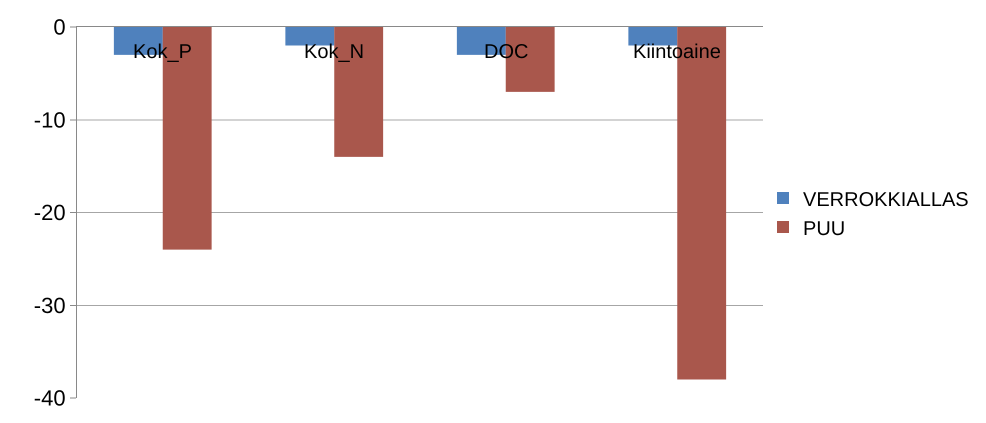 This screenshot has height=423, width=986. What do you see at coordinates (677, 52) in the screenshot?
I see `x-tick-label: Kiintoaine` at bounding box center [677, 52].